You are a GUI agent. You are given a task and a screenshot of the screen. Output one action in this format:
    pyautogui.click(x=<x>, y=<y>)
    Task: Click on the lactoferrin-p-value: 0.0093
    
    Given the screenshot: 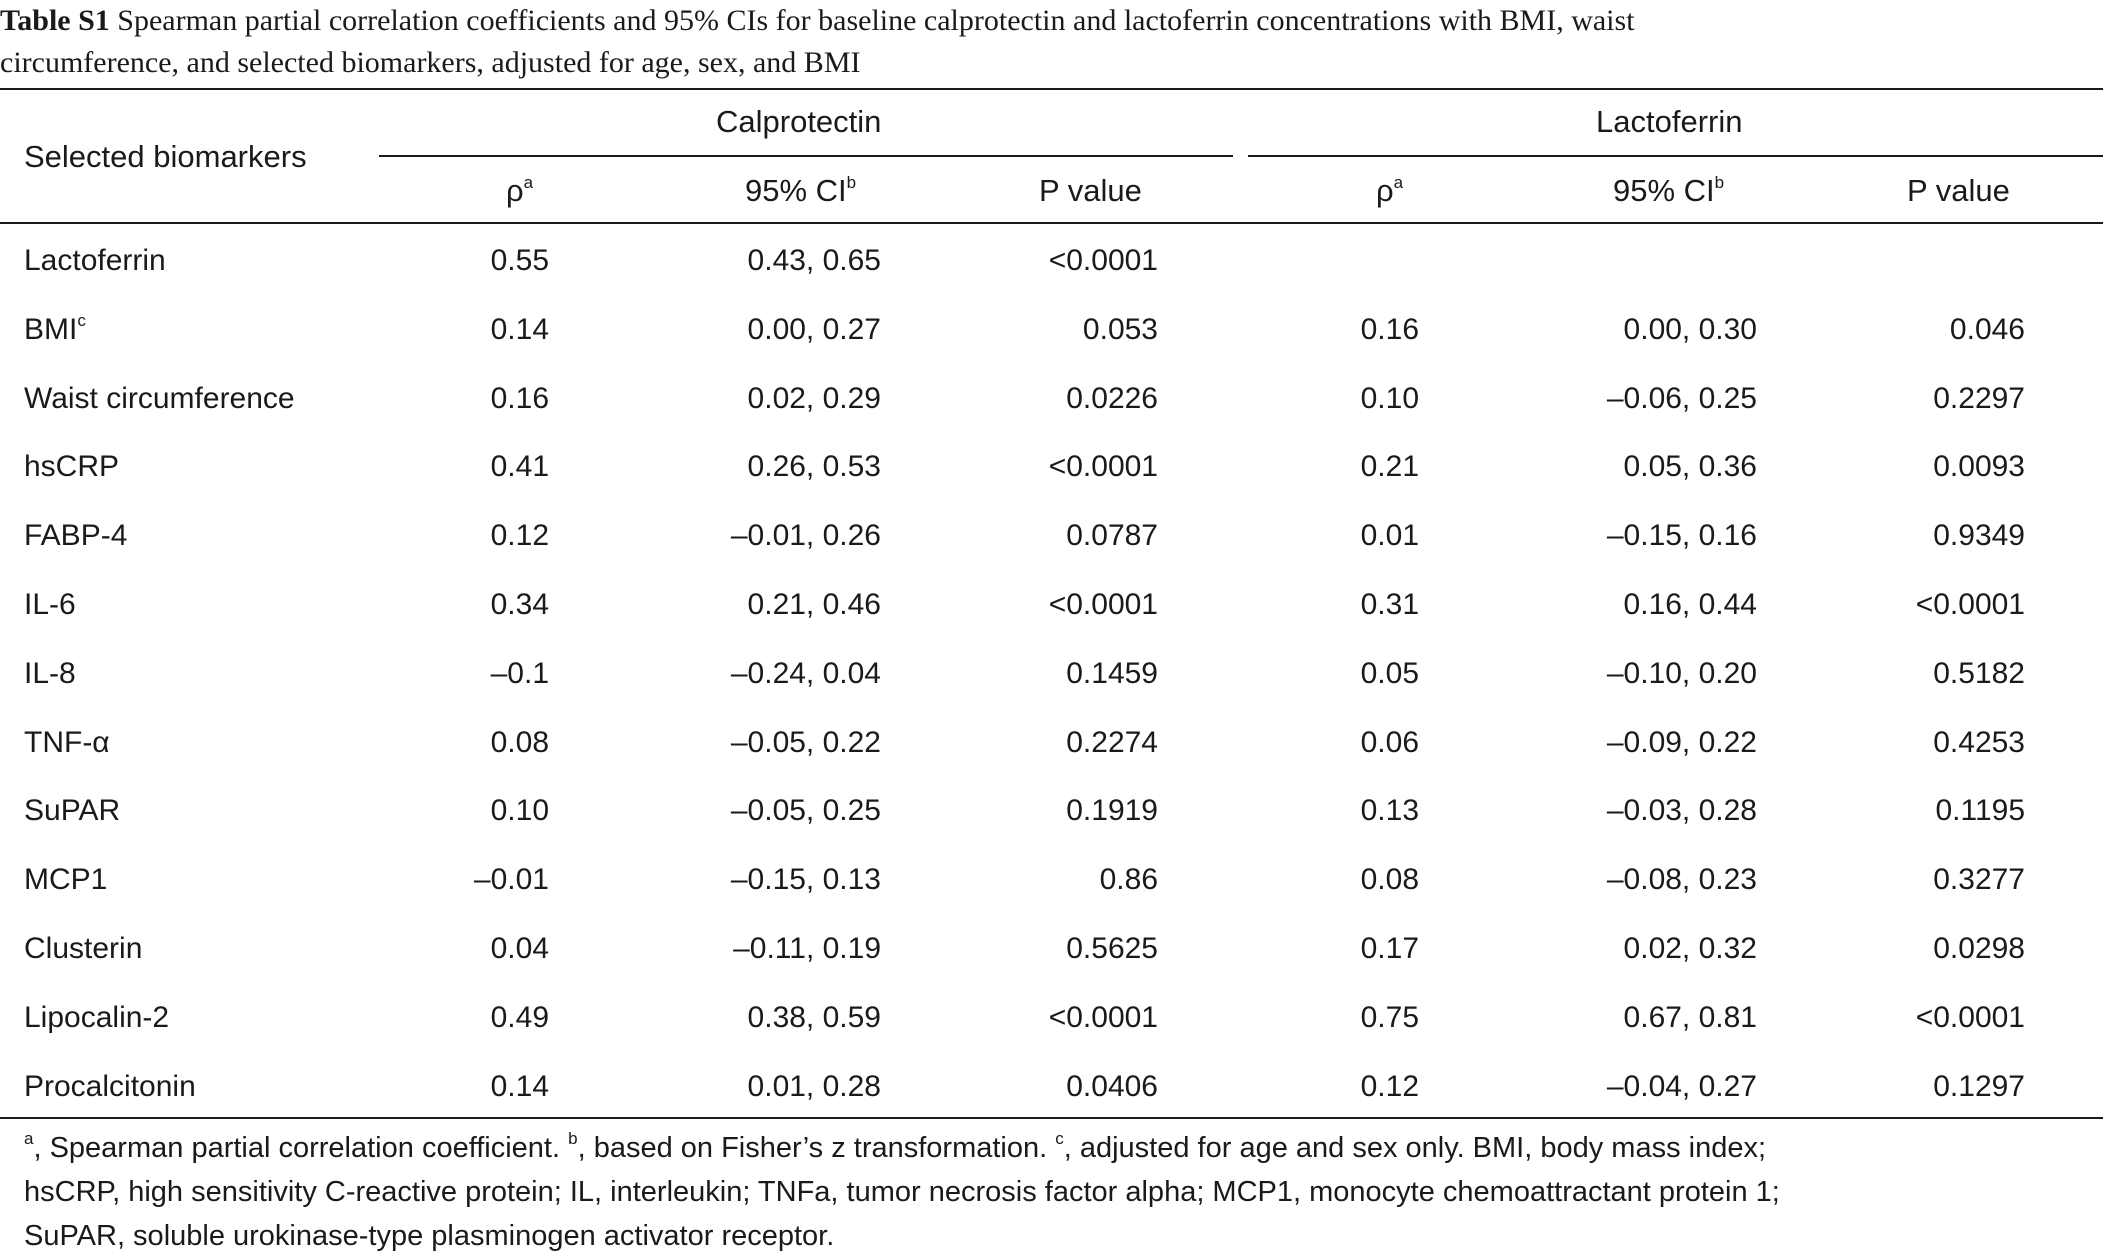 What is the action you would take?
    pyautogui.click(x=1979, y=466)
    